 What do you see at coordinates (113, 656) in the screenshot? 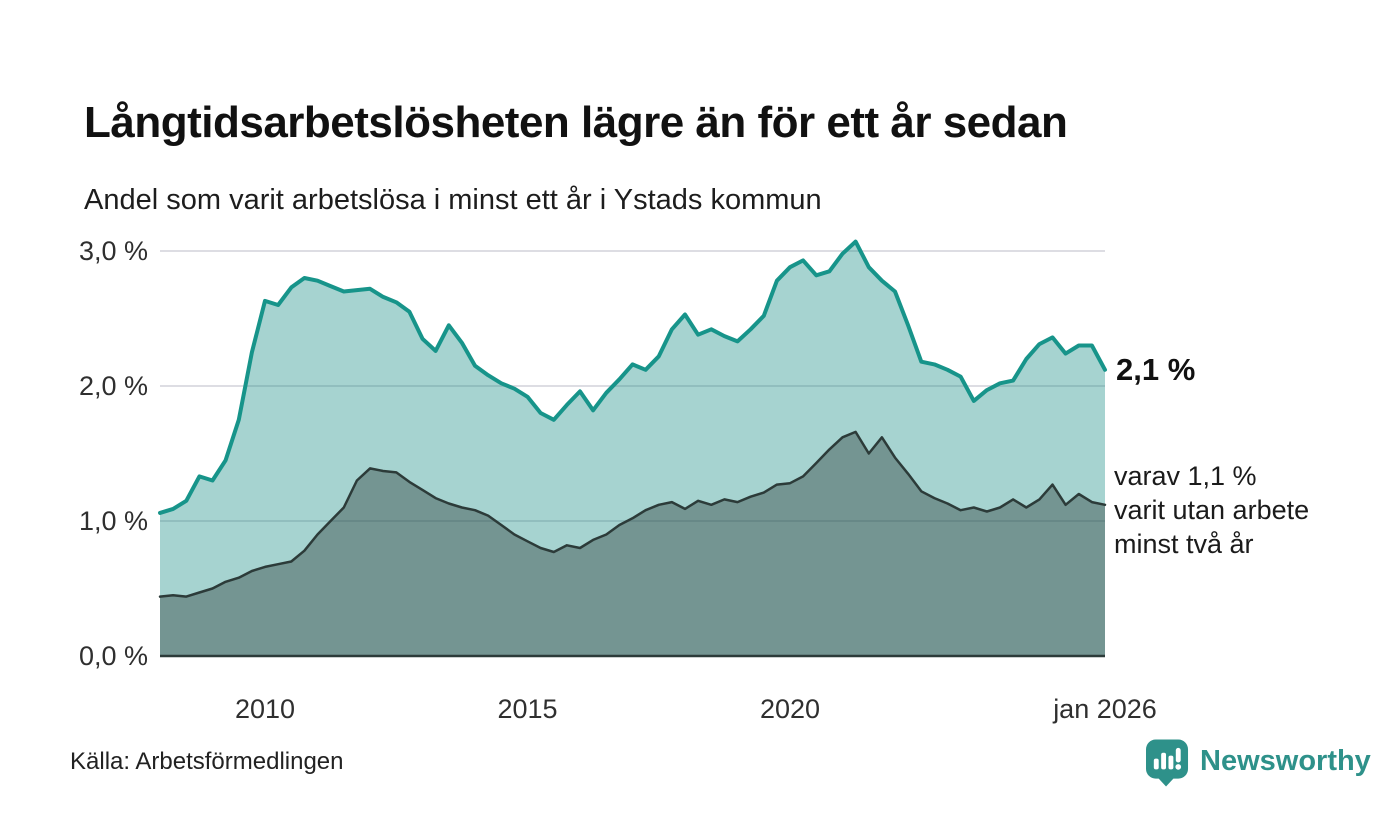
I see `y-tick-label: 0,0 %` at bounding box center [113, 656].